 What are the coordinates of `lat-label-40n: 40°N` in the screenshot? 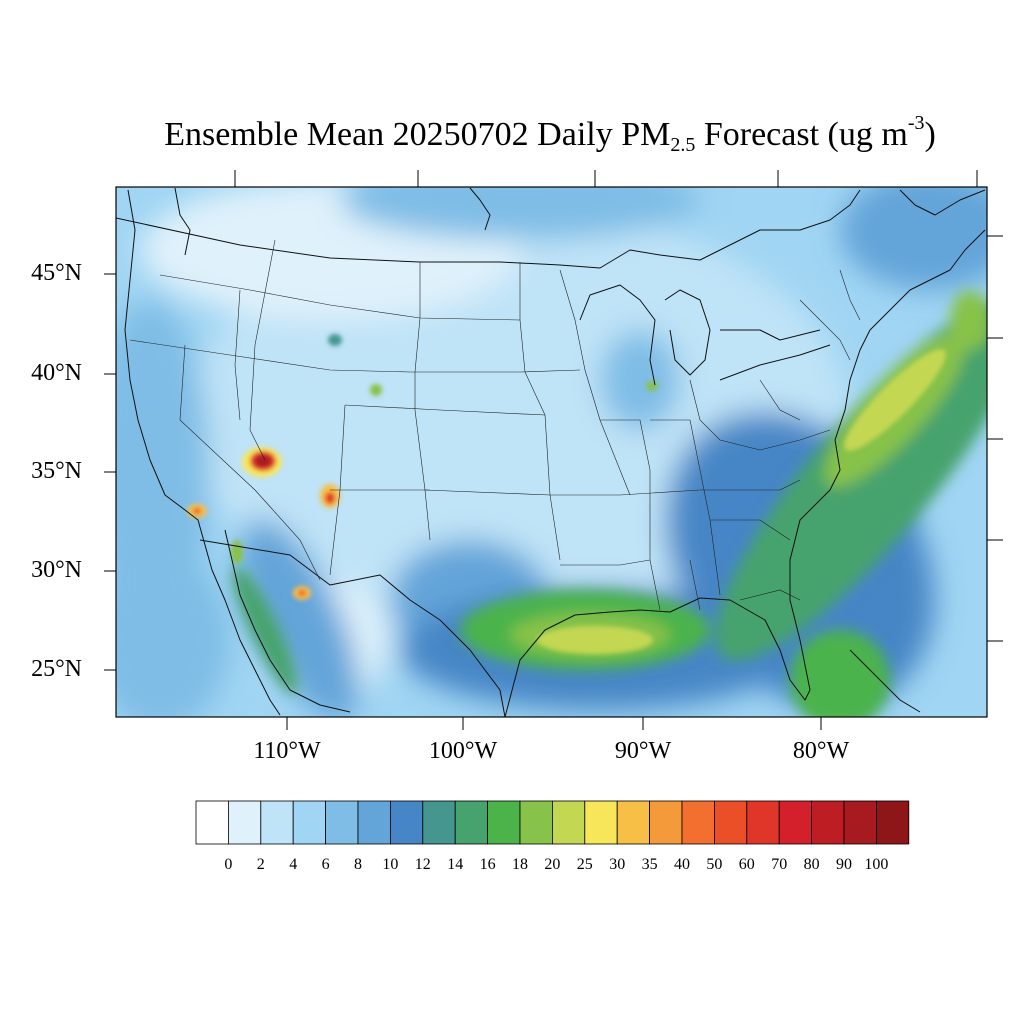 It's located at (56, 373).